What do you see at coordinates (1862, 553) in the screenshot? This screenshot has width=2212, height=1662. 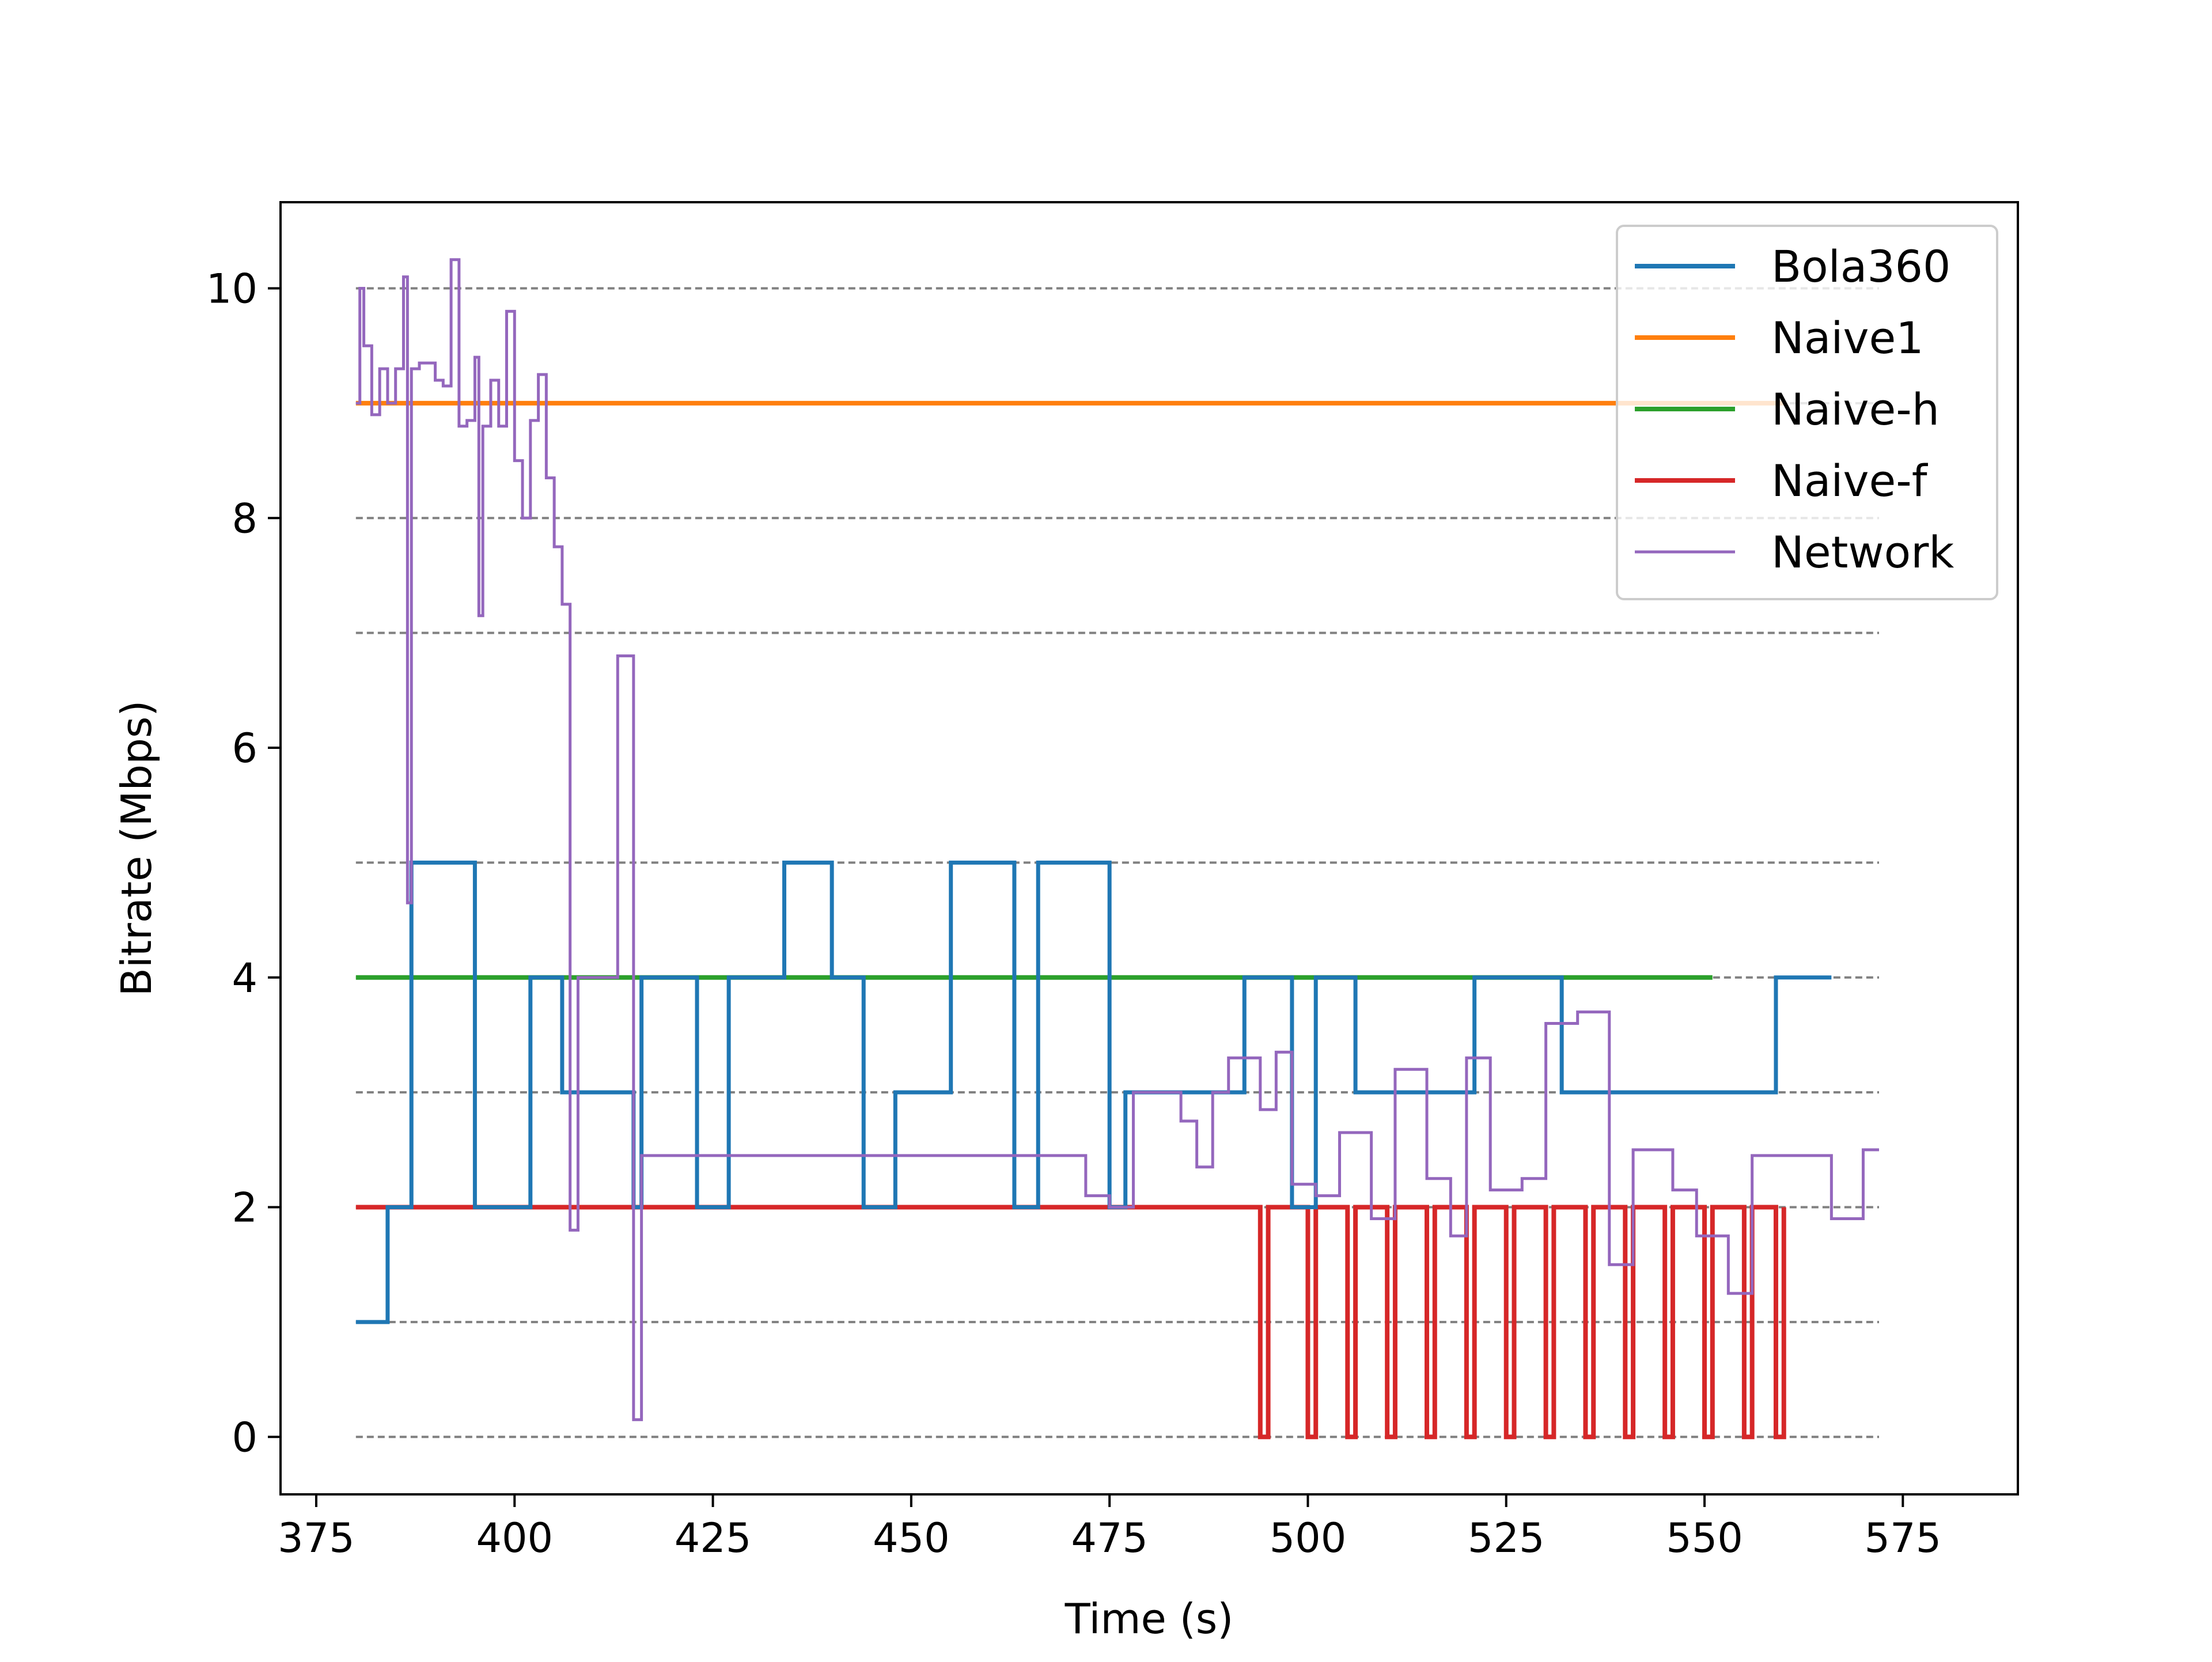 I see `legend-label-network: Network` at bounding box center [1862, 553].